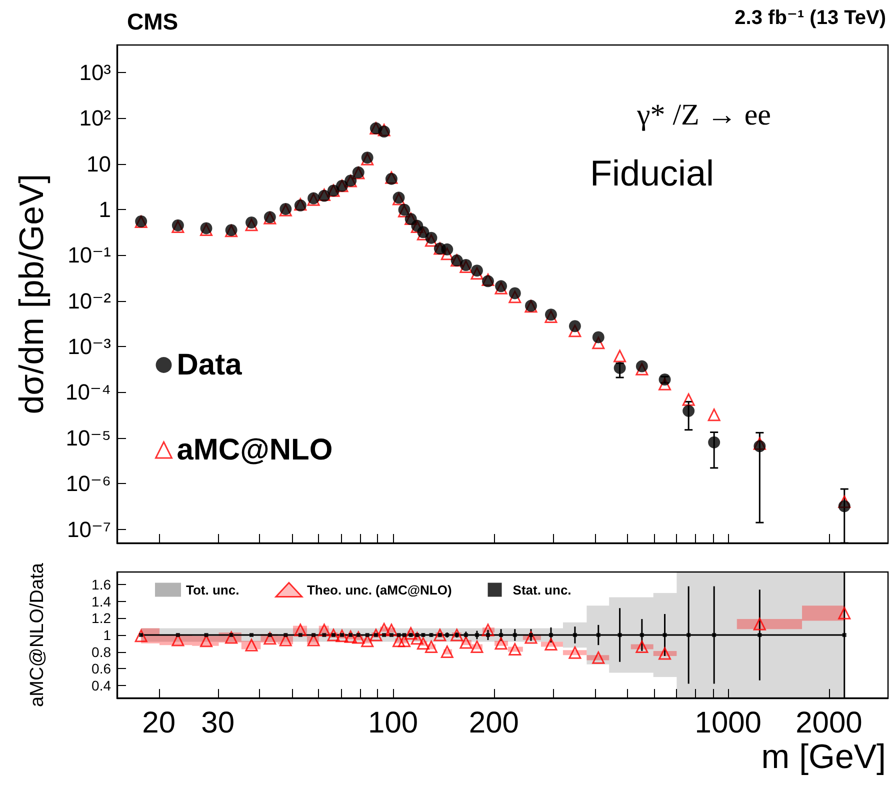  What do you see at coordinates (88, 392) in the screenshot?
I see `y-tick-label: 10⁻⁴` at bounding box center [88, 392].